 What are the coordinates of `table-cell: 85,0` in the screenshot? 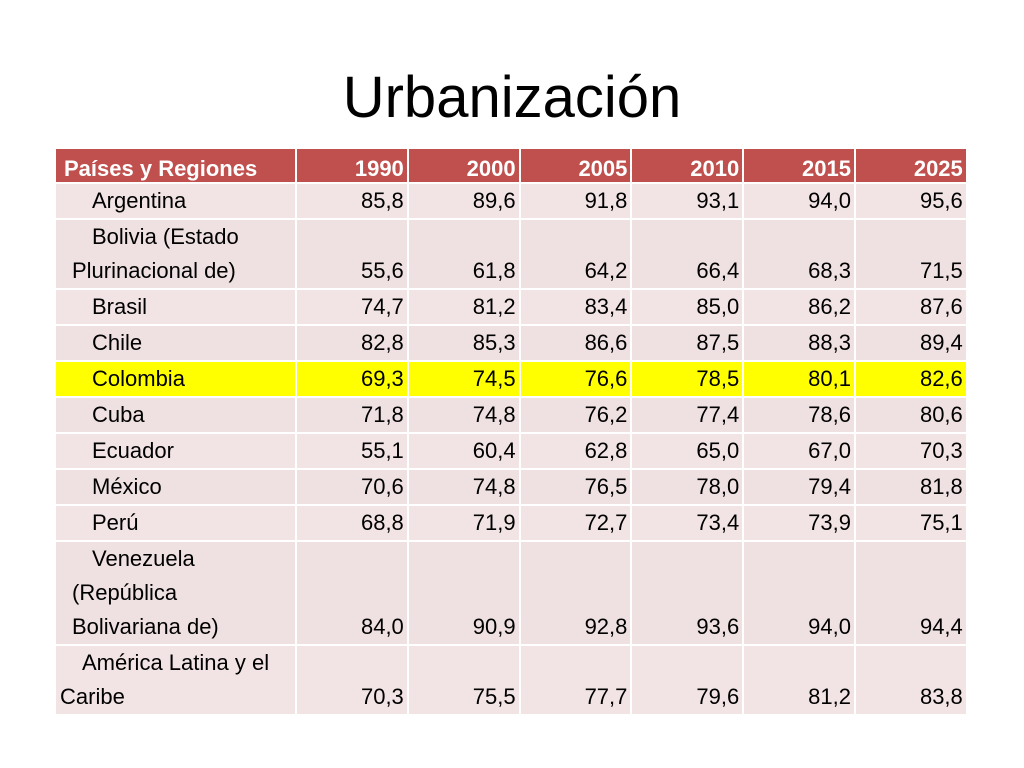 It's located at (687, 307).